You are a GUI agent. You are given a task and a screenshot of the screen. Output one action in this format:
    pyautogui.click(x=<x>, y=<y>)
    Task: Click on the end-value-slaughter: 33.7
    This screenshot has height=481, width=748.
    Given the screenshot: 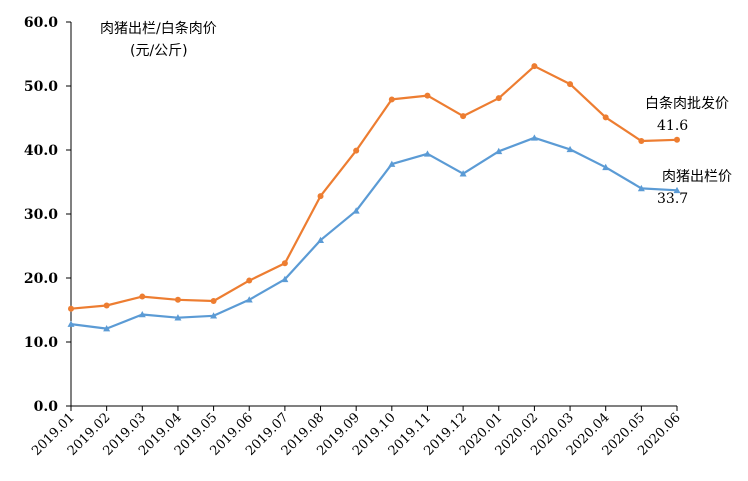 What is the action you would take?
    pyautogui.click(x=672, y=199)
    